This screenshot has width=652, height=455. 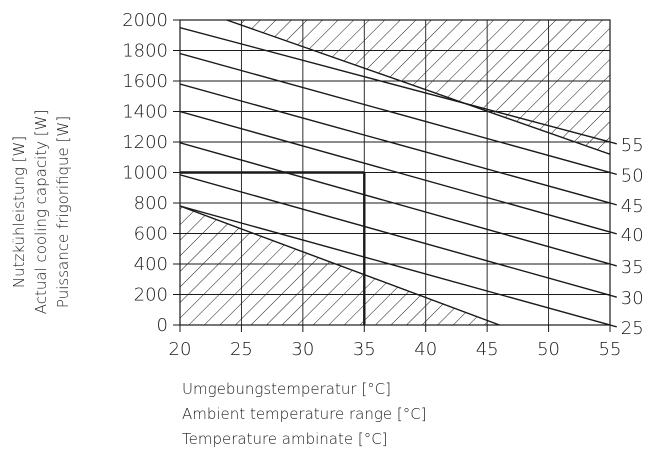 I want to click on x-axis-title-line-3: Temperature ambinate [°C], so click(x=285, y=439).